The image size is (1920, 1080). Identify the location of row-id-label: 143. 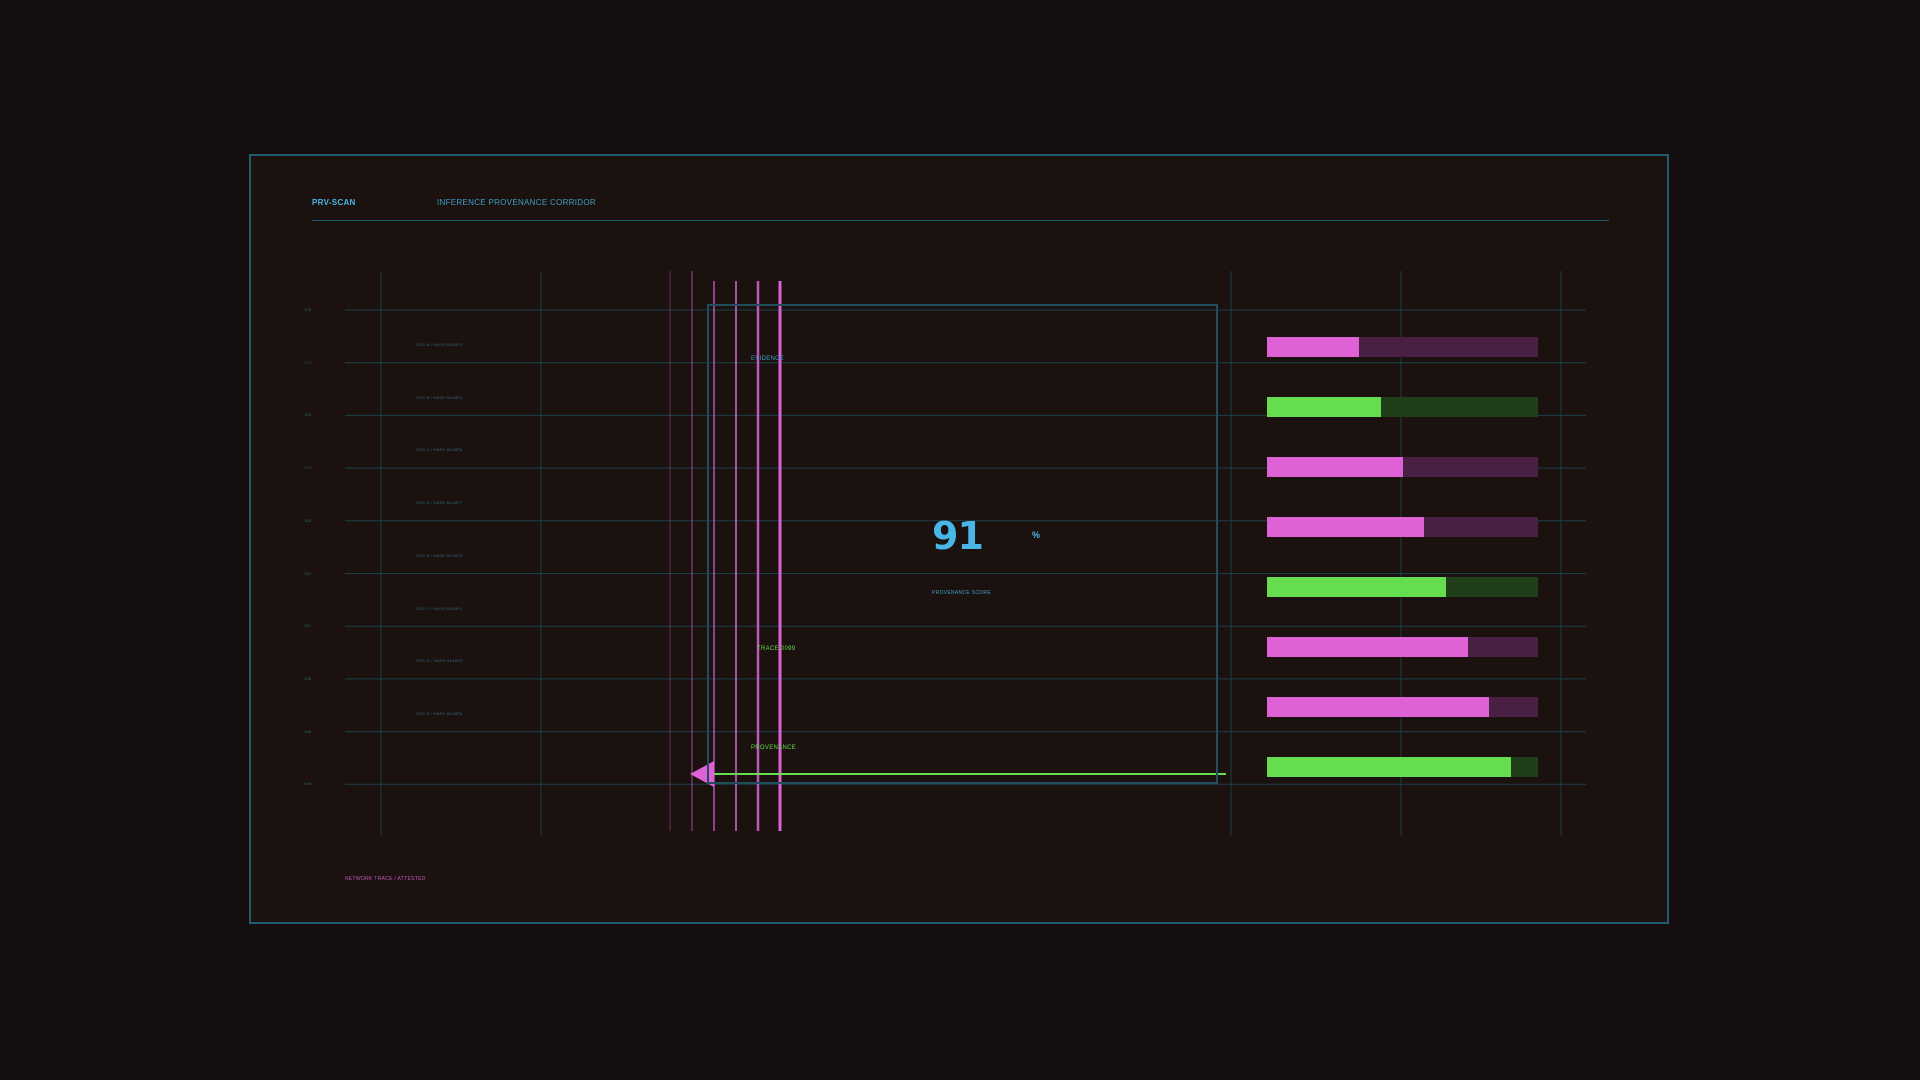
(308, 415).